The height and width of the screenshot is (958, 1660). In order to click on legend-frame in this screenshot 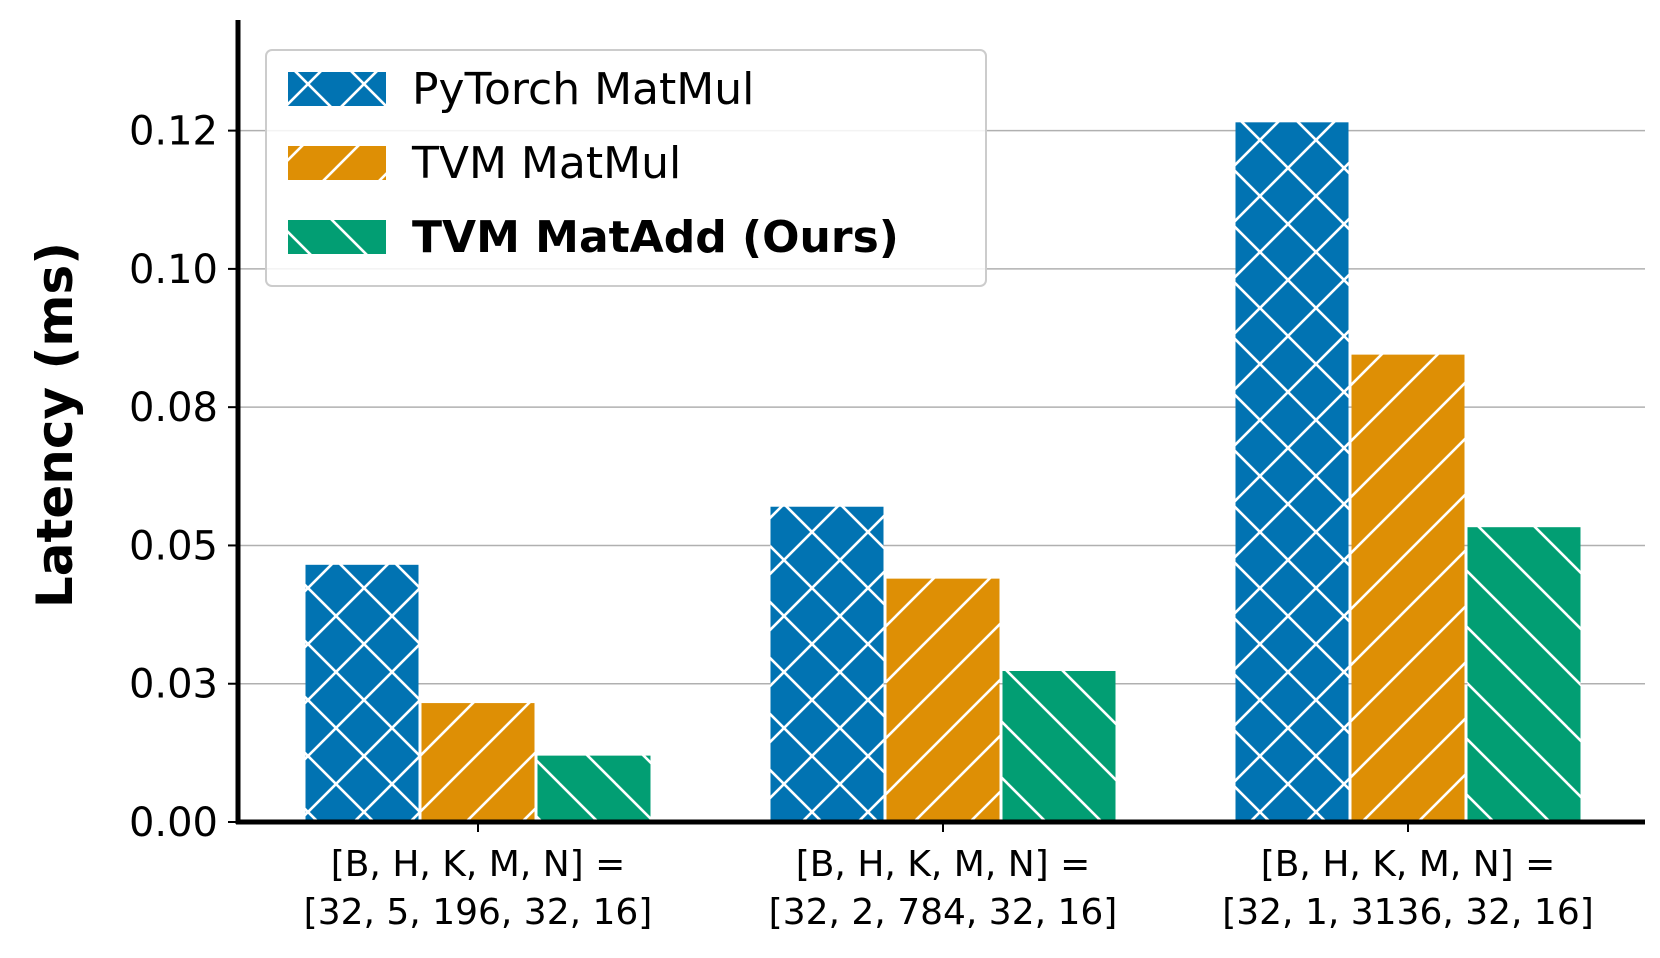, I will do `click(626, 168)`.